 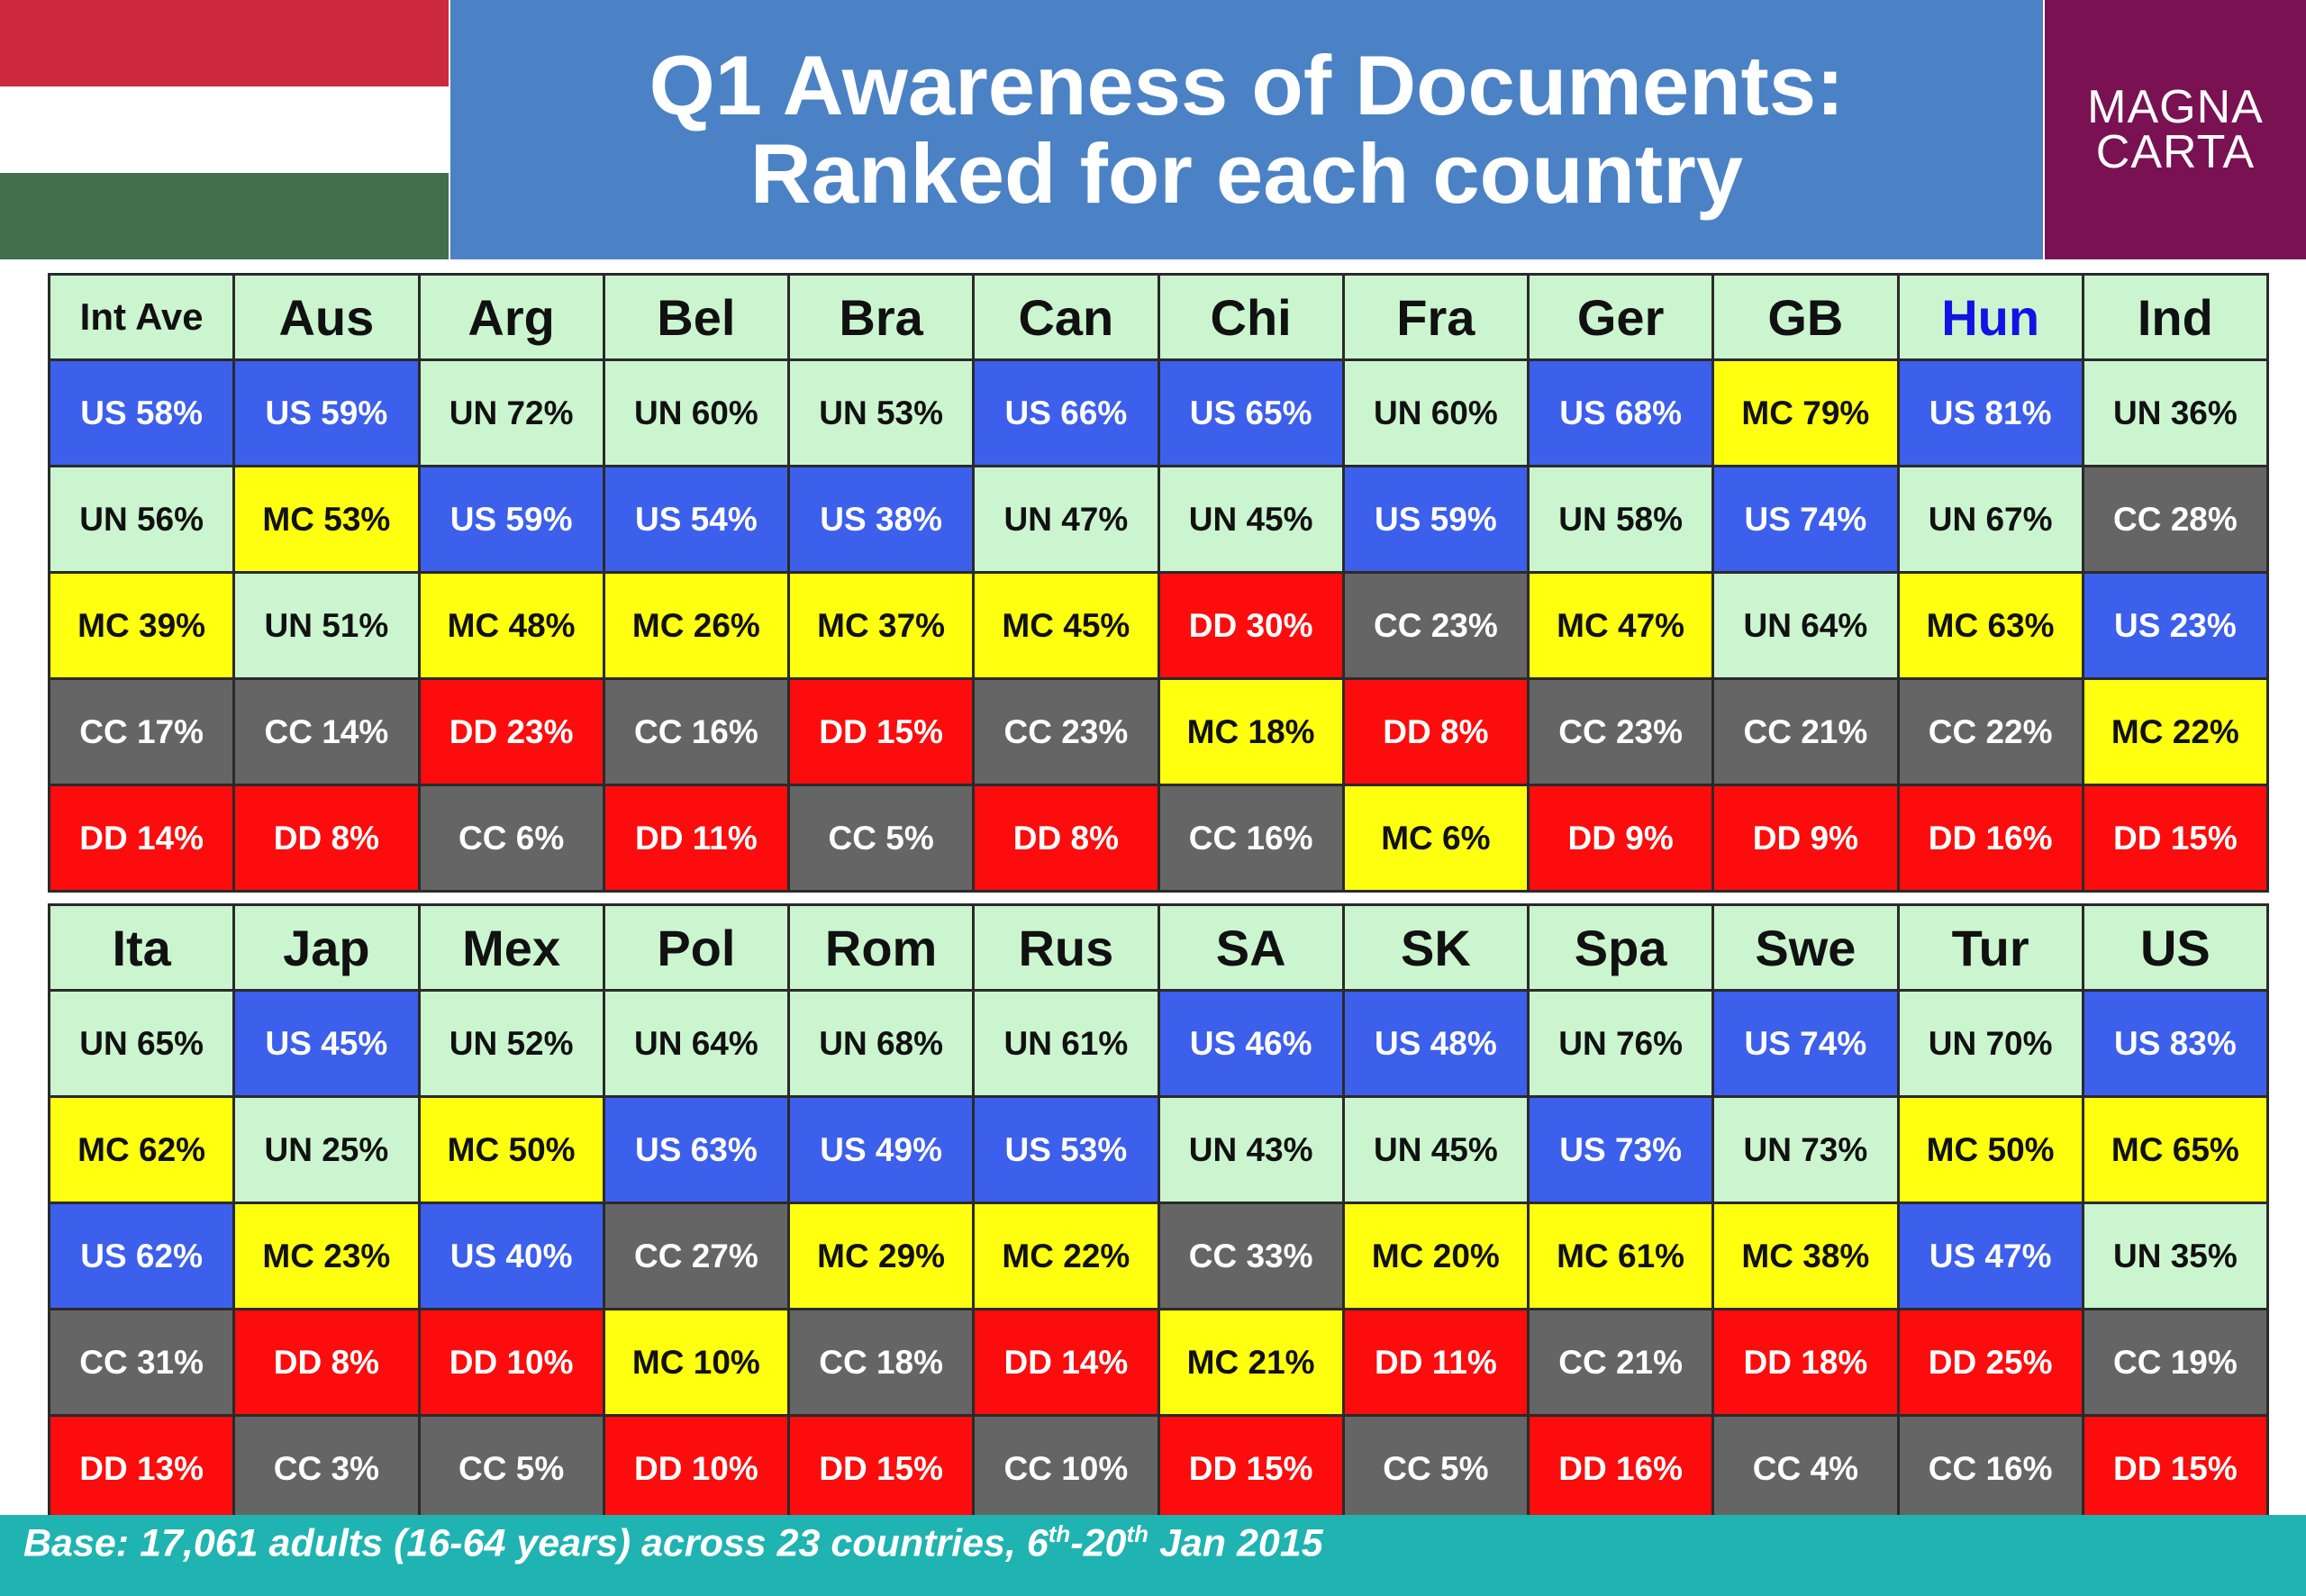 I want to click on rank-cell: UN 60%, so click(x=1435, y=413).